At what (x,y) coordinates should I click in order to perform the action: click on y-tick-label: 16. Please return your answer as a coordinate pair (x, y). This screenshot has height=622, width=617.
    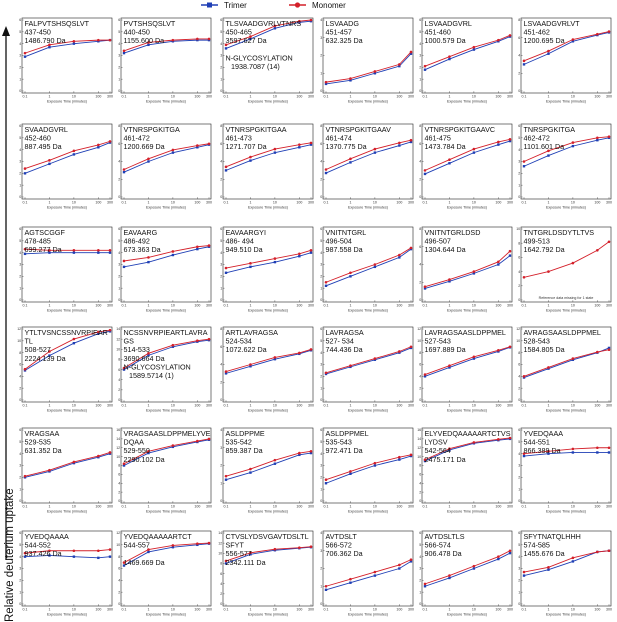
    Looking at the image, I should click on (419, 430).